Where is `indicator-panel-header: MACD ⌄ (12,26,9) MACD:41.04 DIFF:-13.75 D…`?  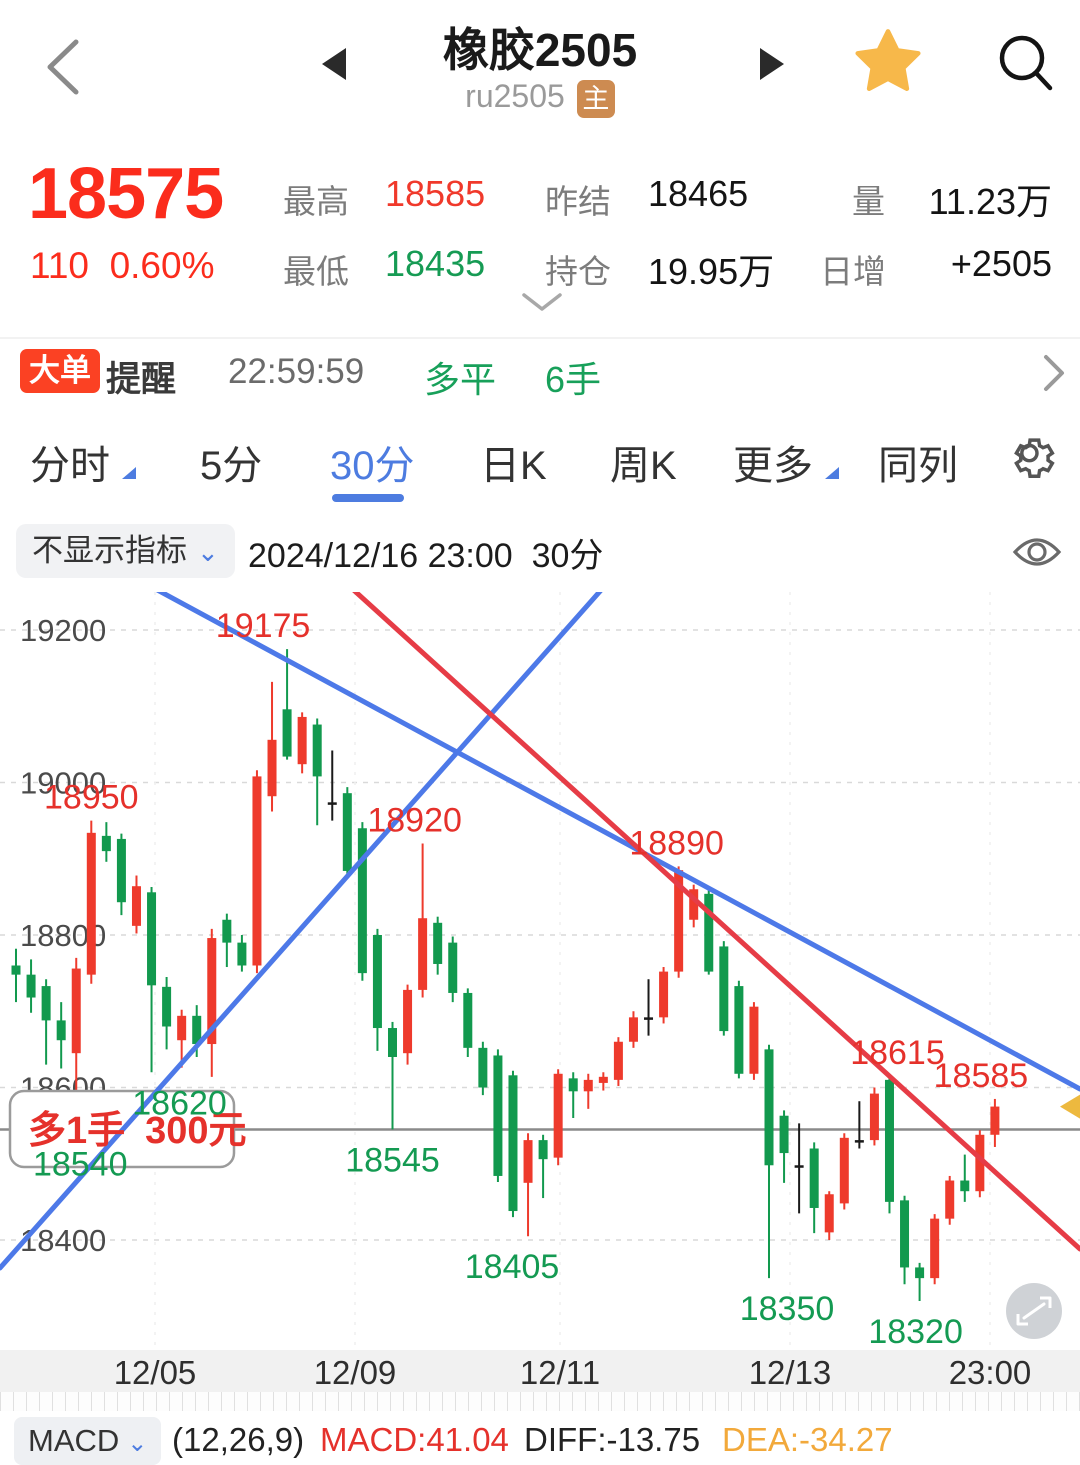
indicator-panel-header: MACD ⌄ (12,26,9) MACD:41.04 DIFF:-13.75 D… is located at coordinates (540, 1438).